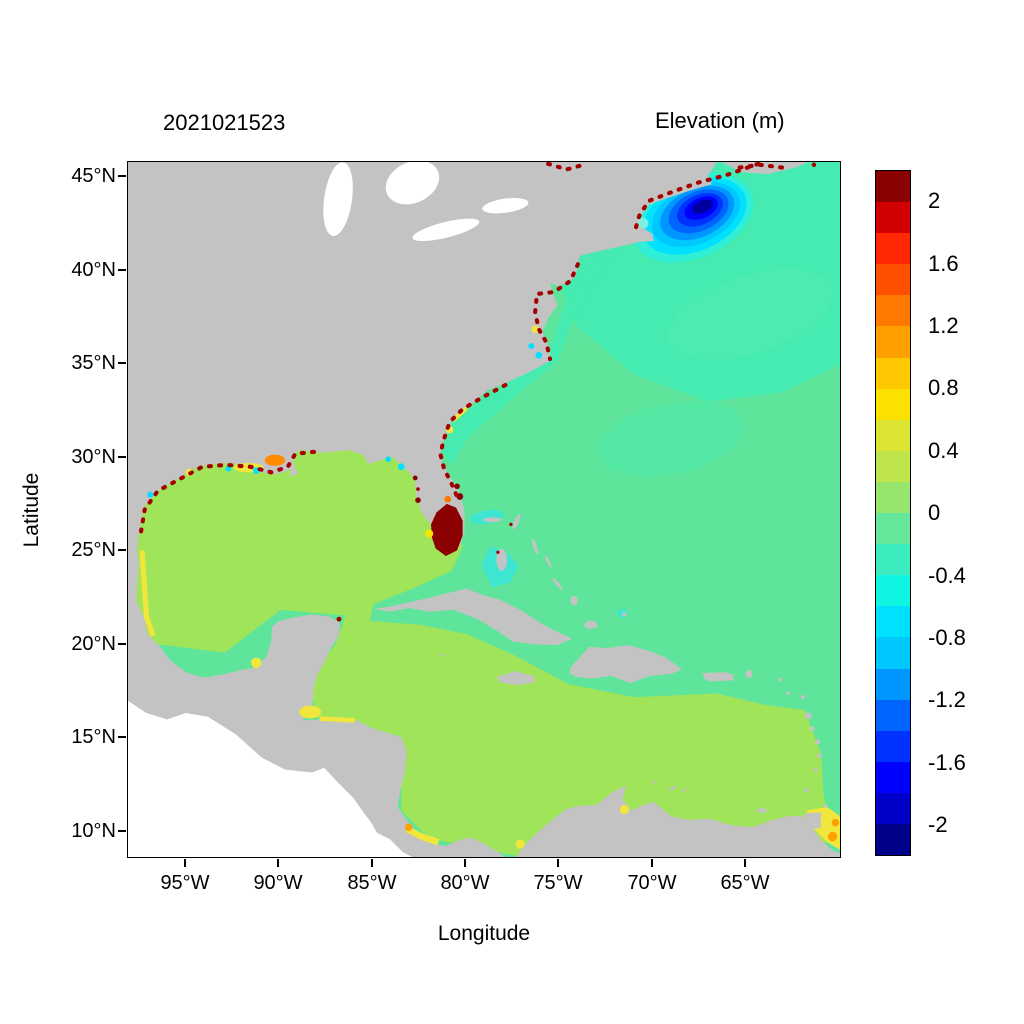 The image size is (1024, 1024). What do you see at coordinates (93, 831) in the screenshot?
I see `y-tick-label-10n: 10°N` at bounding box center [93, 831].